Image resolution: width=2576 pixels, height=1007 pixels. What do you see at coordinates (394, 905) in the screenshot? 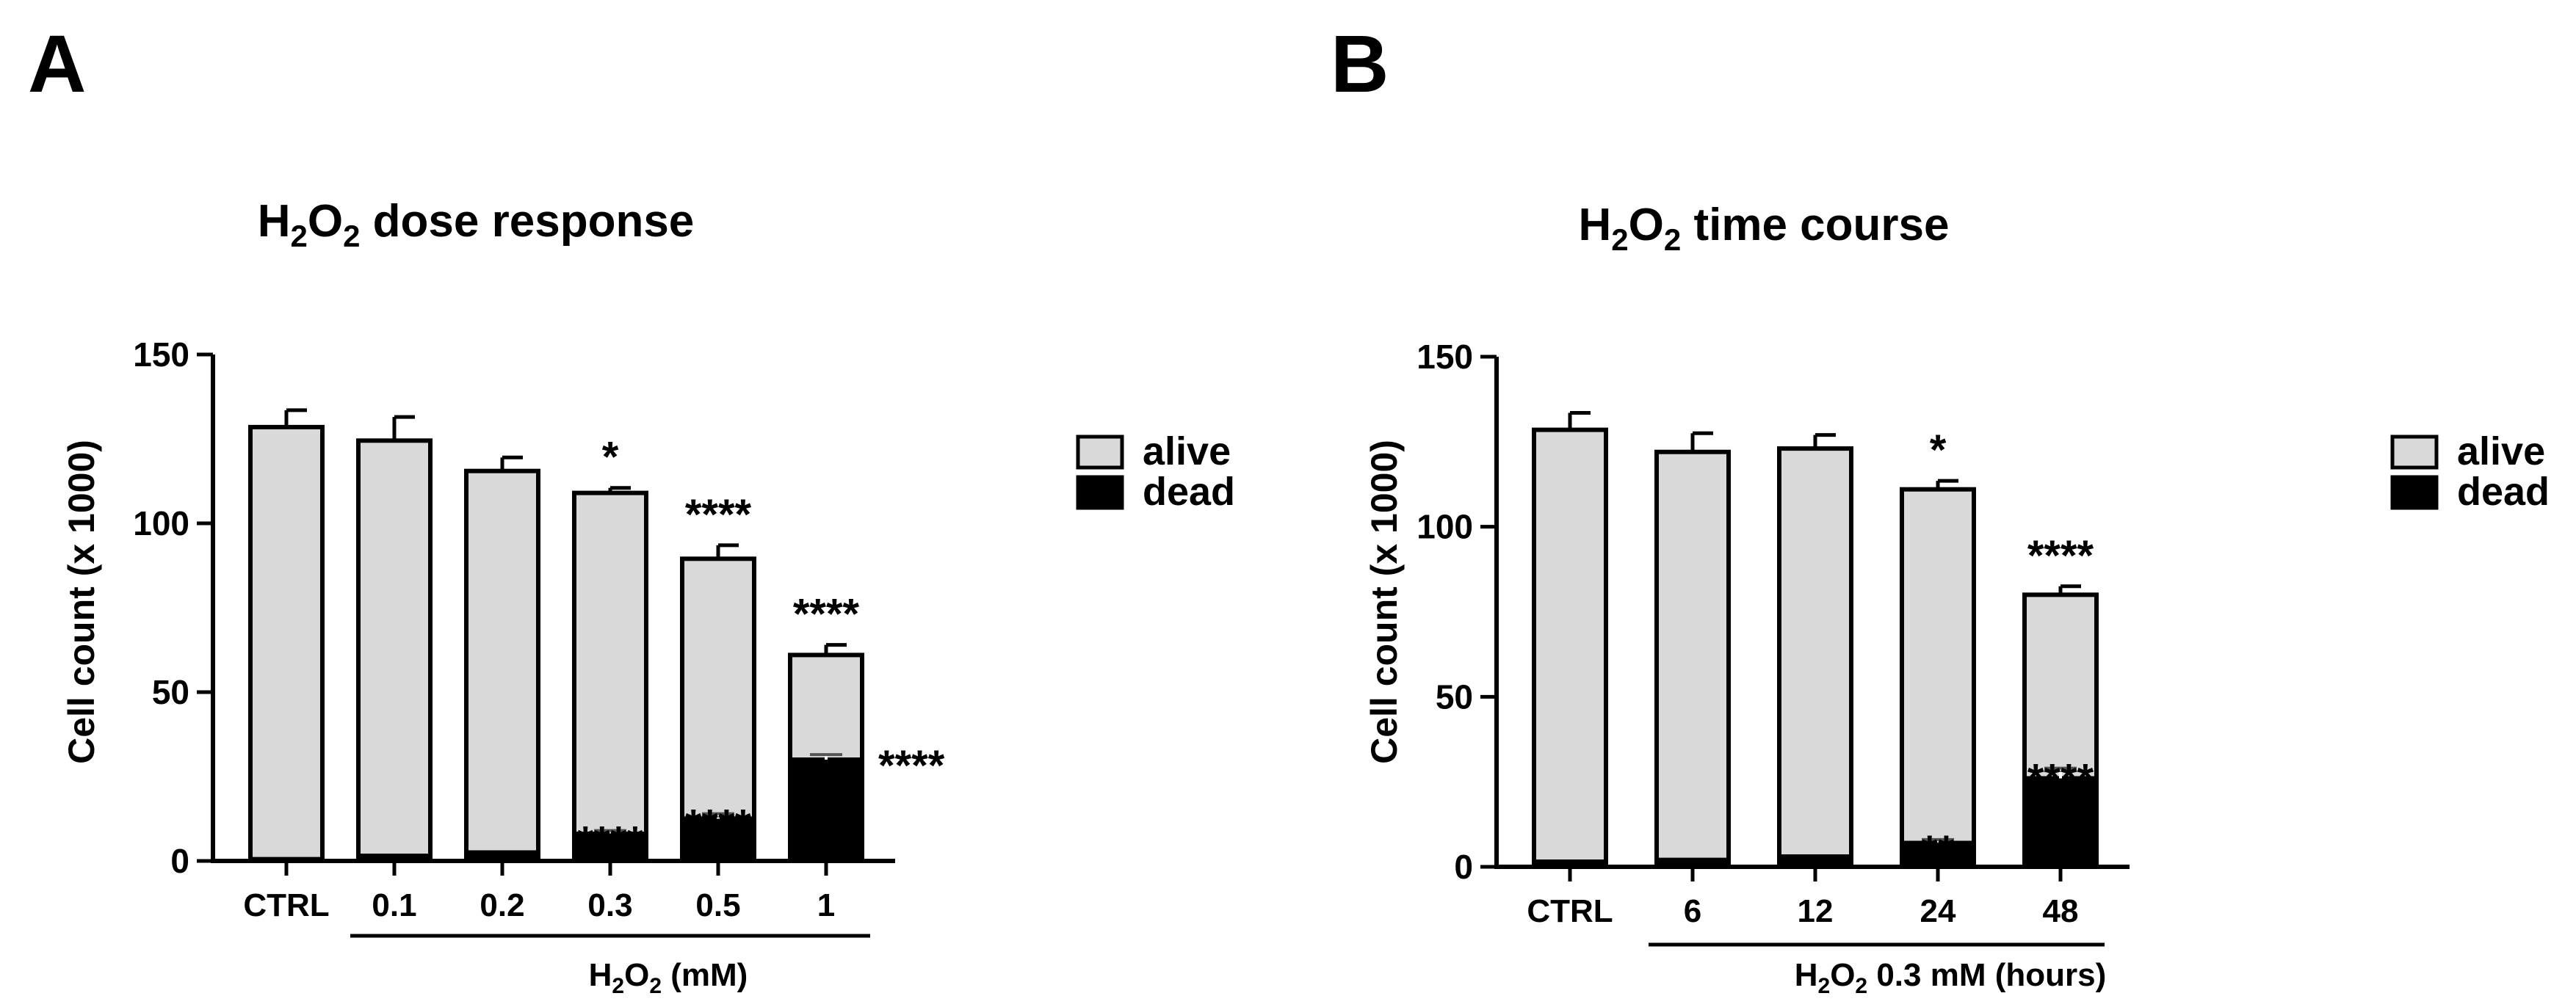
I see `x-tick-label: 0.1` at bounding box center [394, 905].